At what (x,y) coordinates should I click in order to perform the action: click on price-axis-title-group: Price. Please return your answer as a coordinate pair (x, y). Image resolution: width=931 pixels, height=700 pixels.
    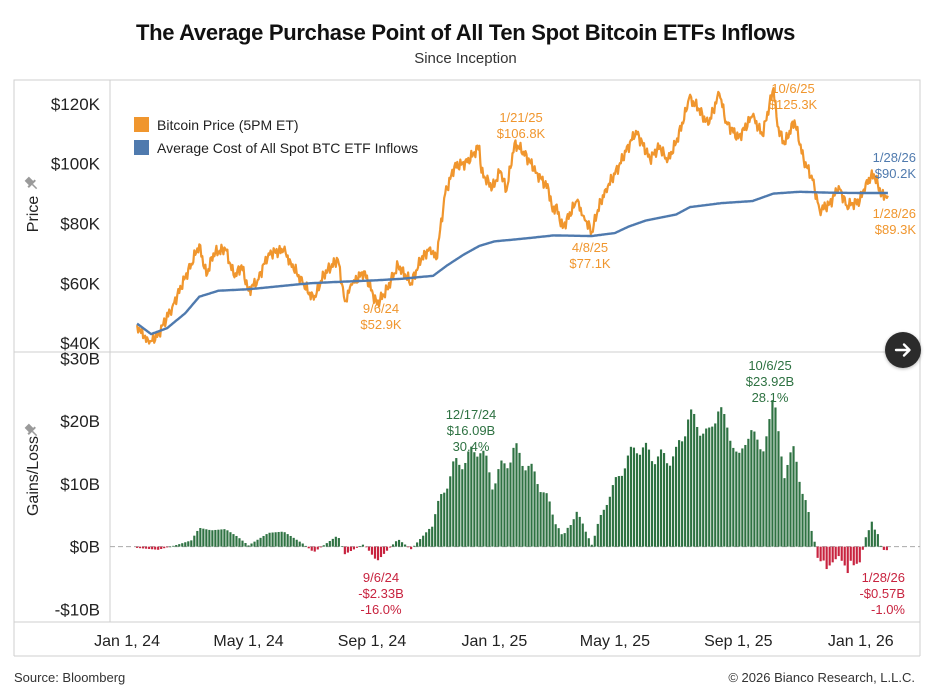
    Looking at the image, I should click on (33, 214).